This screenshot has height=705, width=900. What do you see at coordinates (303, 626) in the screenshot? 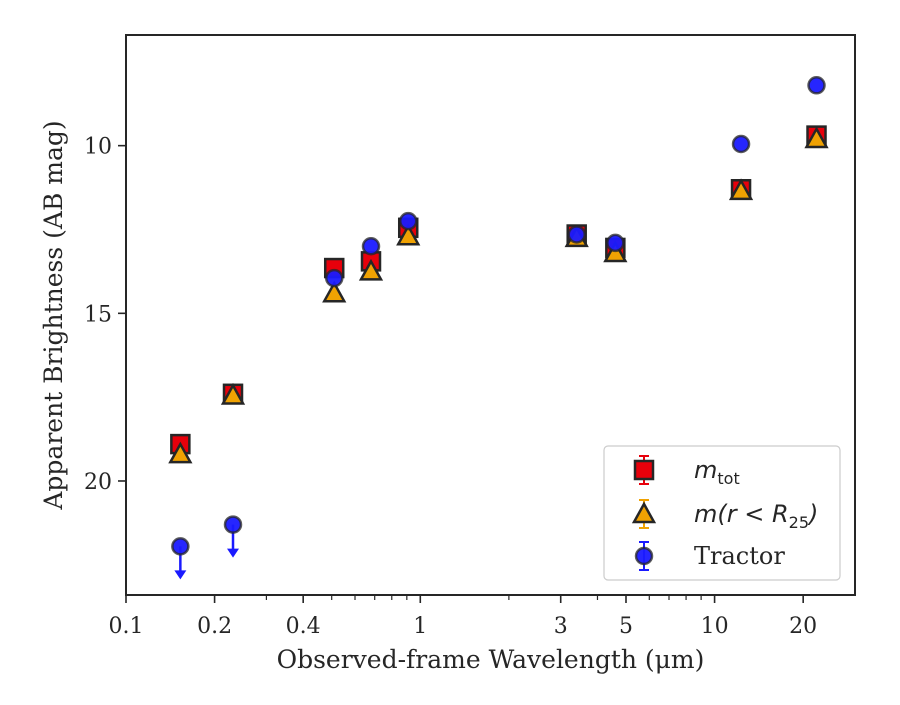
I see `x-tick-label: 0.4` at bounding box center [303, 626].